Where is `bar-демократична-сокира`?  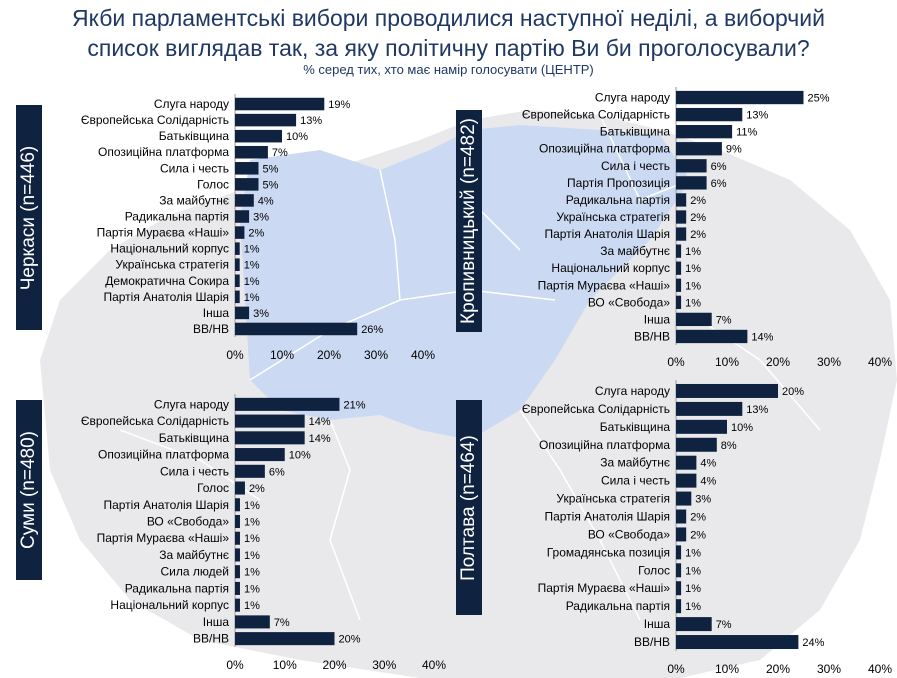 bar-демократична-сокира is located at coordinates (237, 281).